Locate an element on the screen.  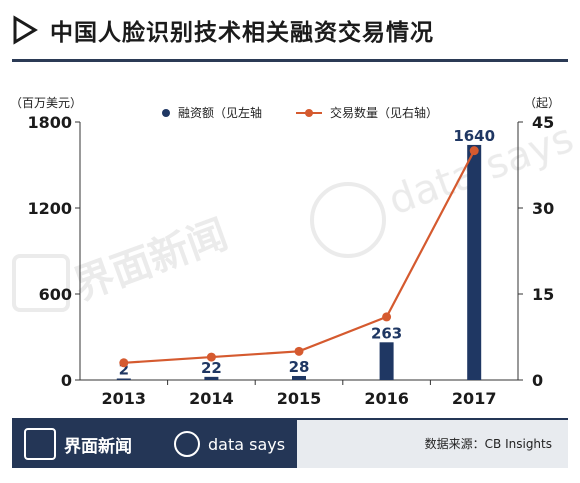
legend-line: 交易数量（见右轴） is located at coordinates (367, 112).